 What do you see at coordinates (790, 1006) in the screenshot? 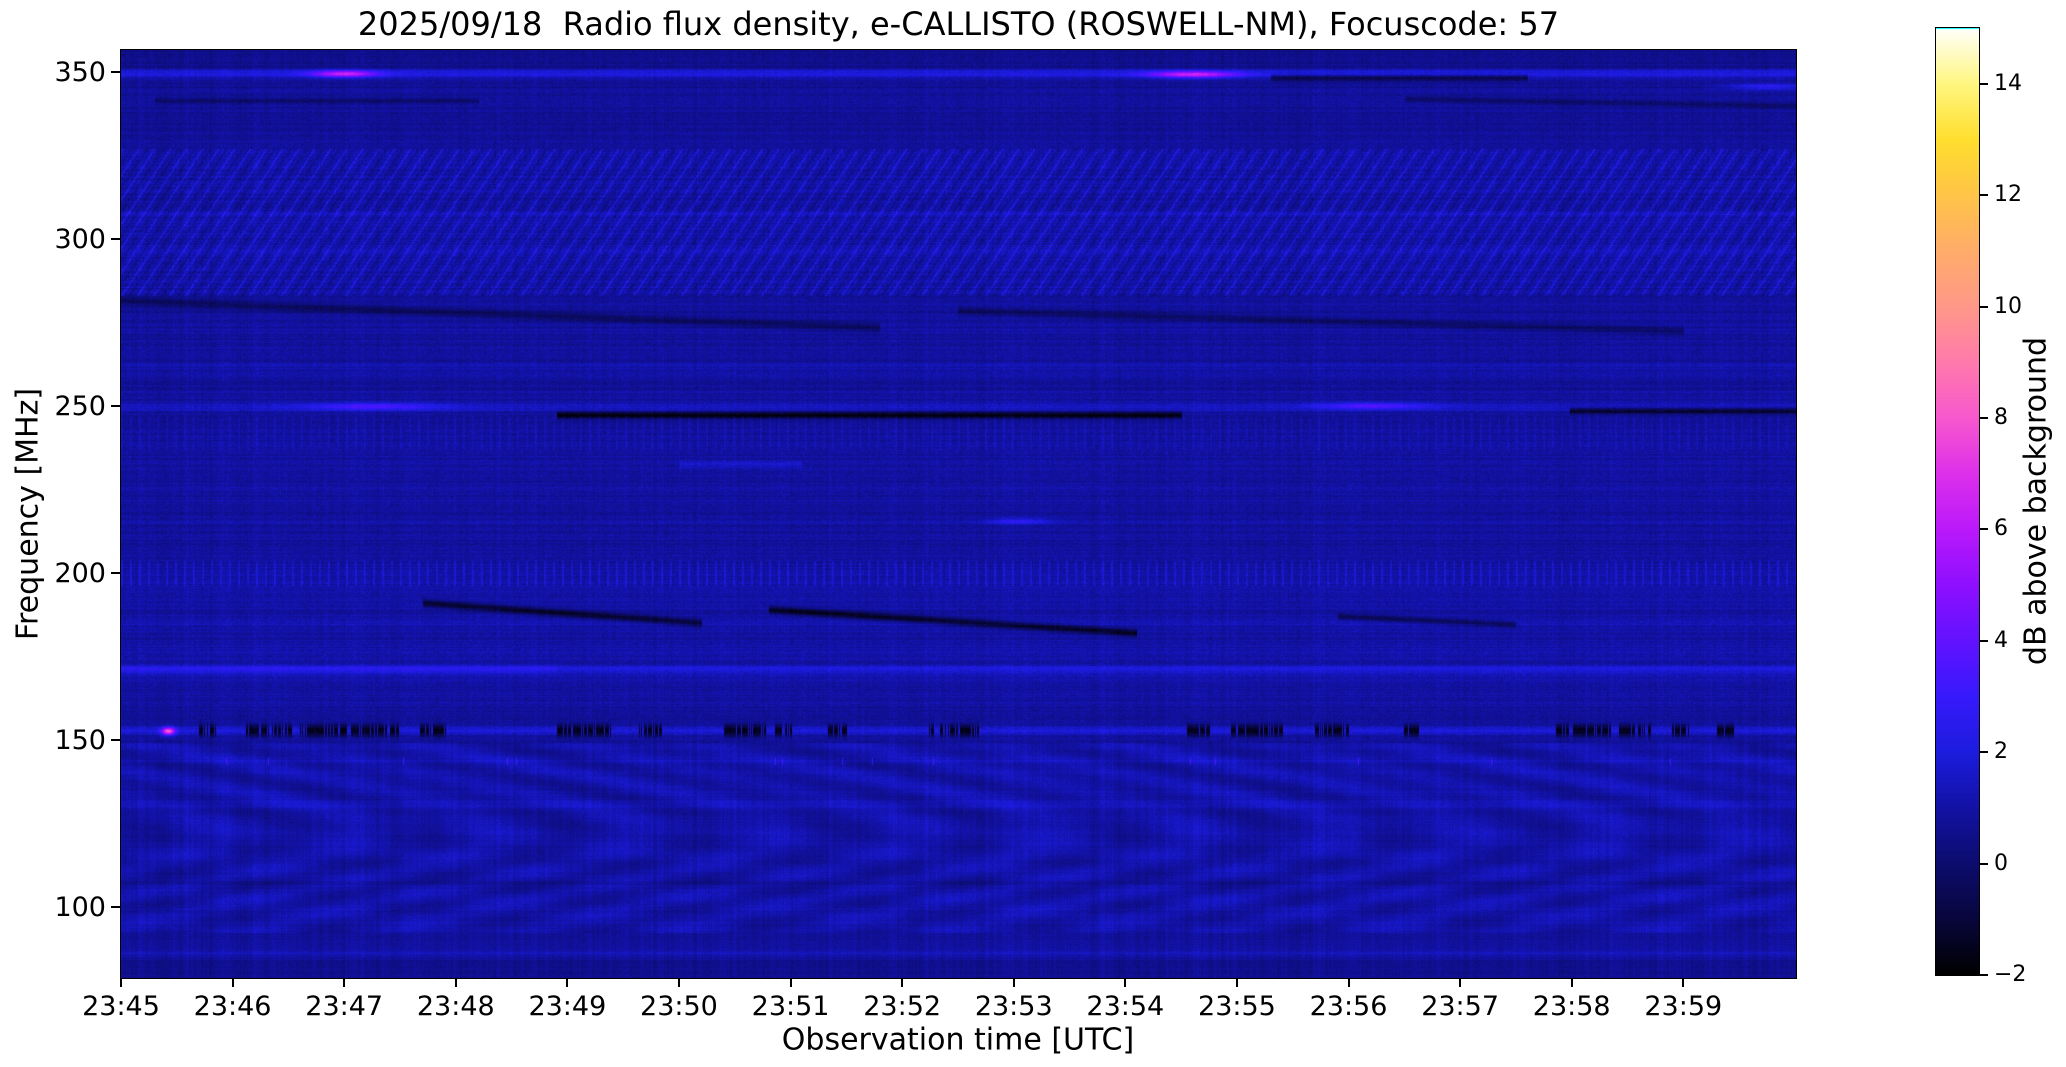
I see `x-tick-label: 23:51` at bounding box center [790, 1006].